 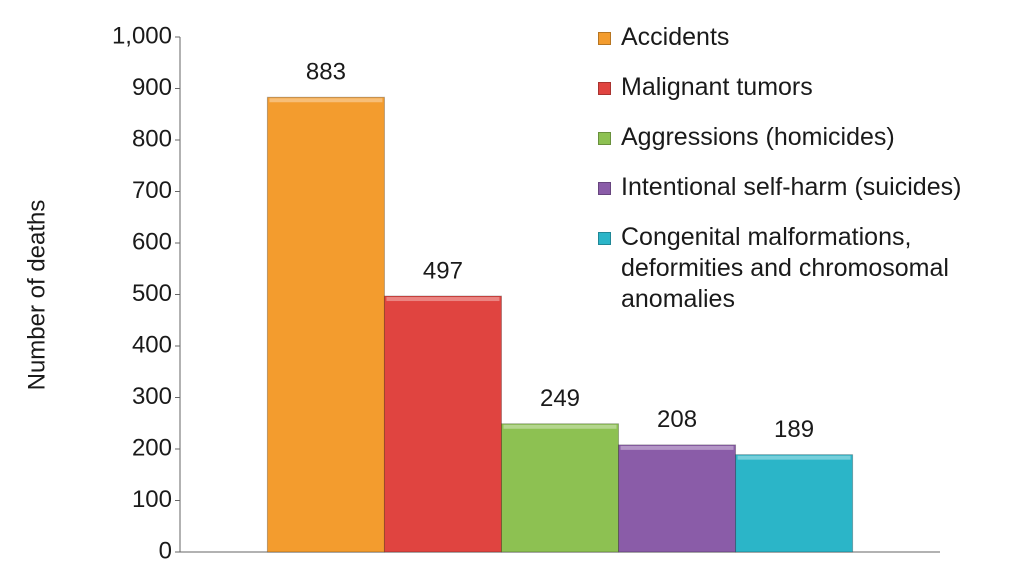 What do you see at coordinates (152, 87) in the screenshot?
I see `y-tick-label: 900` at bounding box center [152, 87].